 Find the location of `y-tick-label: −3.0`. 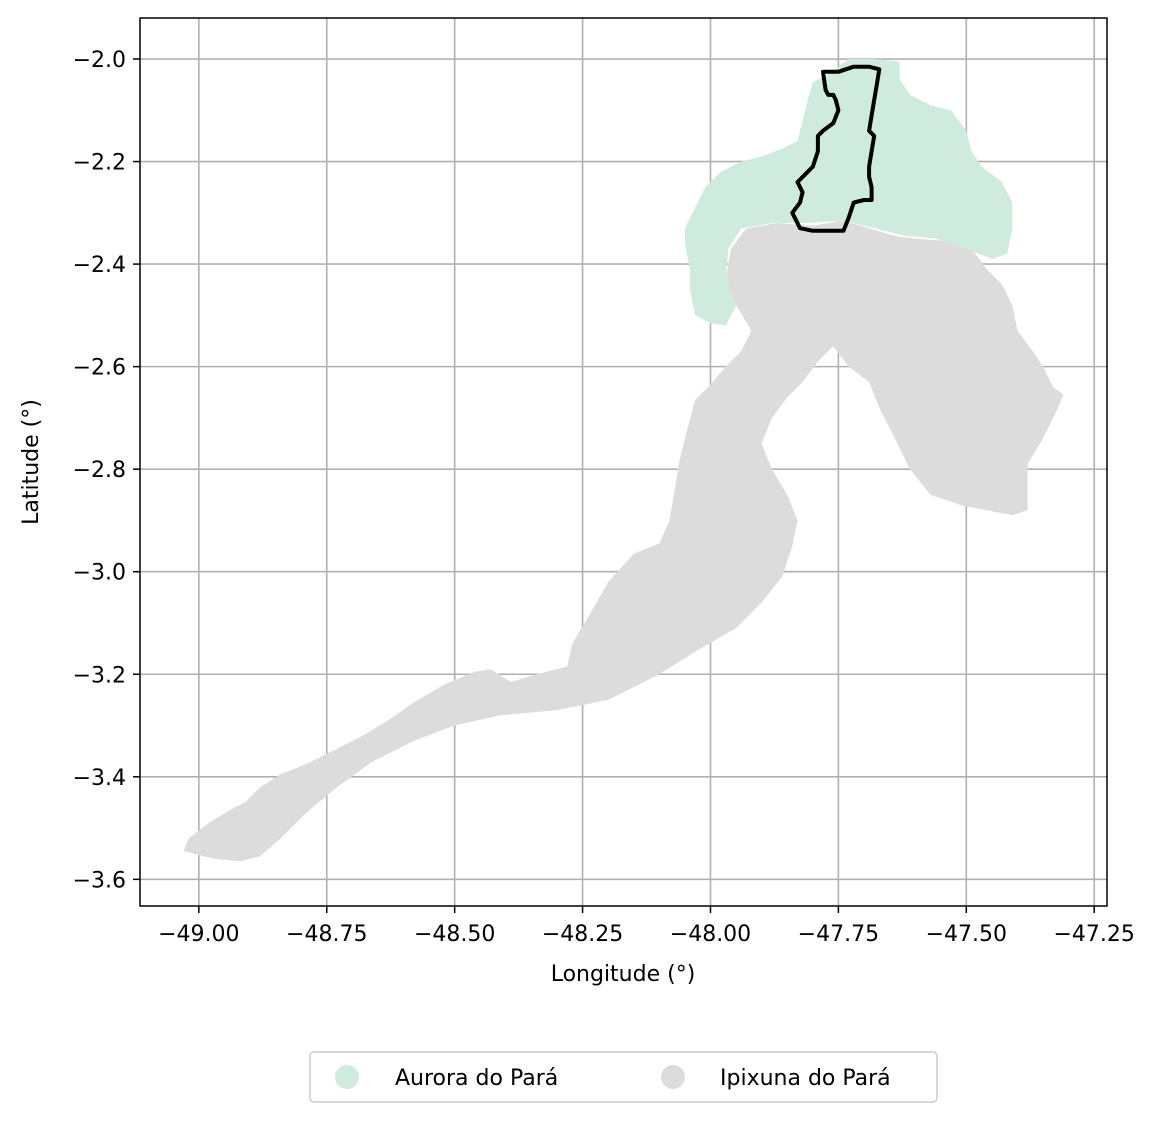

y-tick-label: −3.0 is located at coordinates (99, 573).